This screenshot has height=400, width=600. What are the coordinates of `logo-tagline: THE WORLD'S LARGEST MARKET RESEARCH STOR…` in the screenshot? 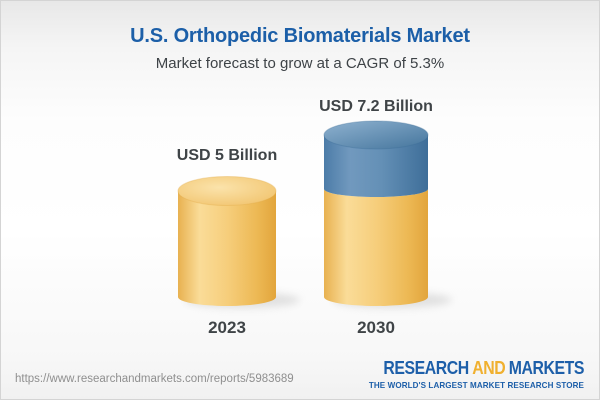 It's located at (476, 385).